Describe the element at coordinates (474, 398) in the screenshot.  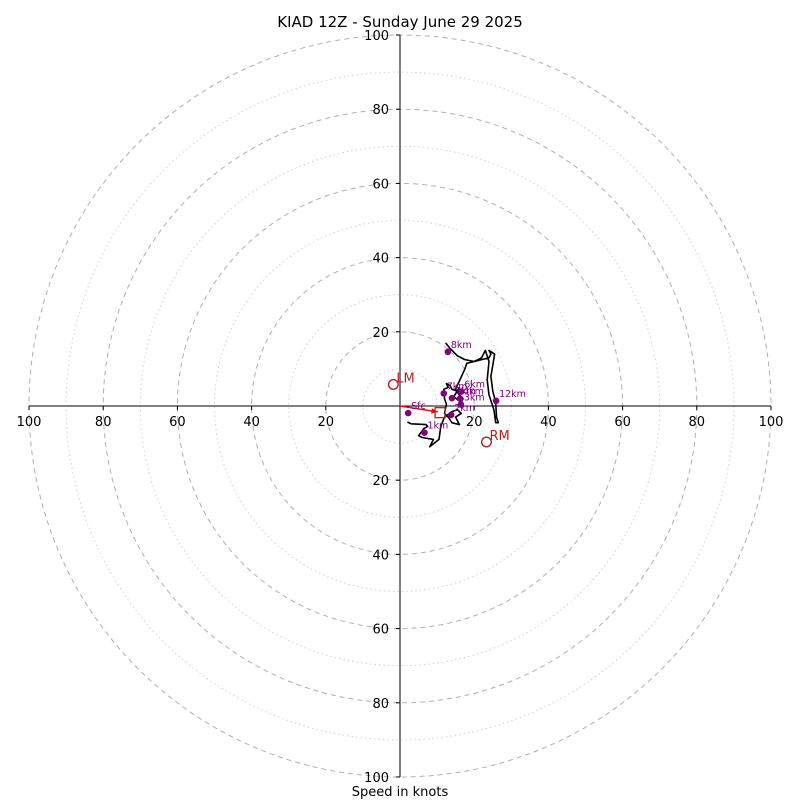
I see `height-label-3km: 3km` at that location.